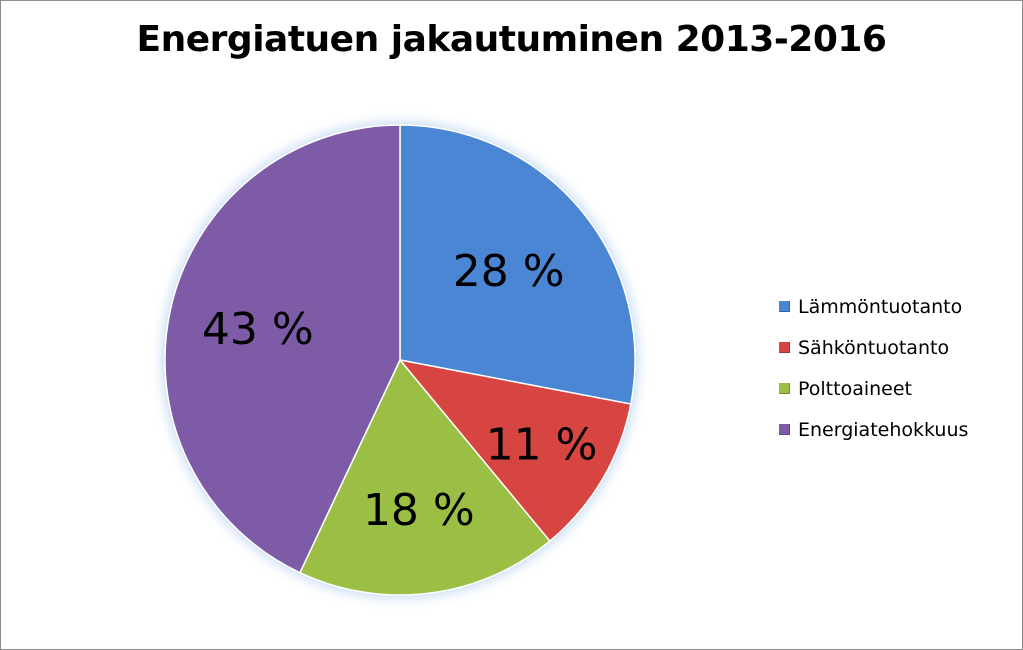 The width and height of the screenshot is (1023, 650). Describe the element at coordinates (511, 39) in the screenshot. I see `chart-title: Energiatuen jakautuminen 2013-2016` at that location.